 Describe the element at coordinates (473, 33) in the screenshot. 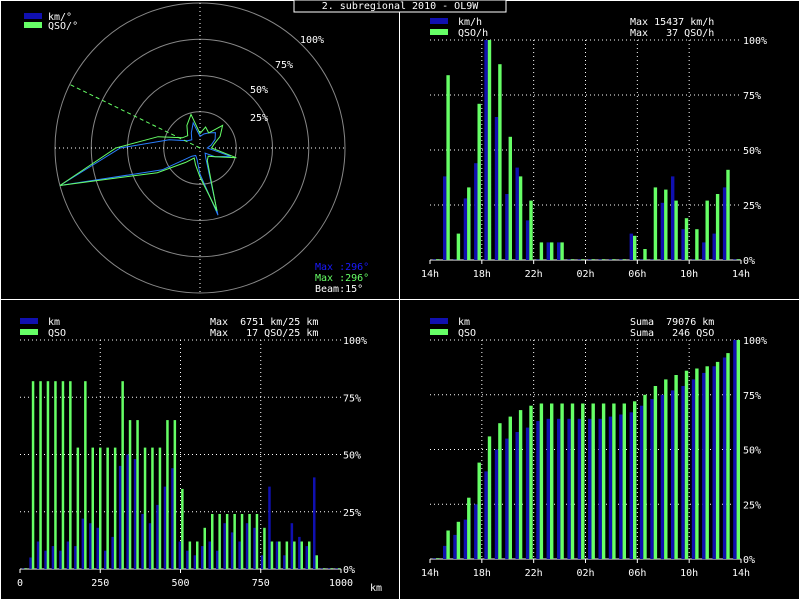

I see `legend-label-qso: QSO/h` at that location.